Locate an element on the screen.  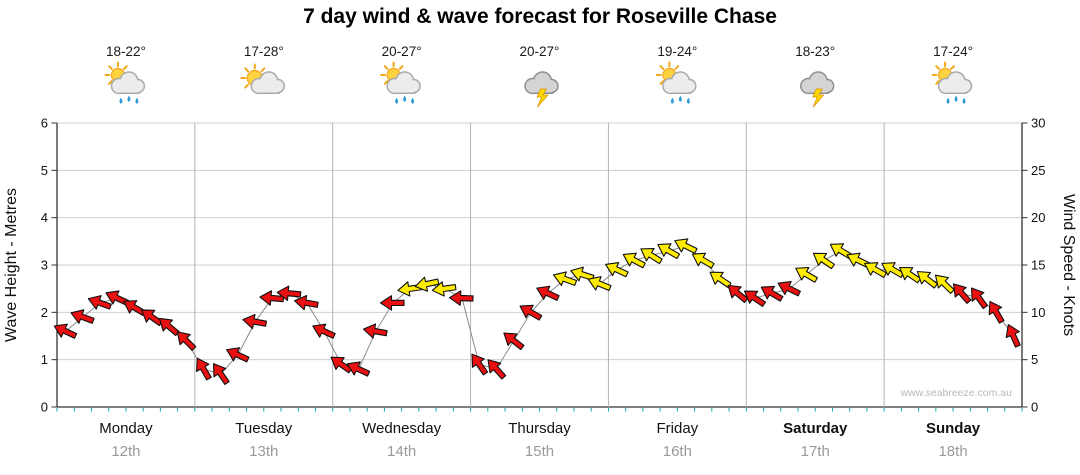
wind-axis-tick: 30 is located at coordinates (1038, 123).